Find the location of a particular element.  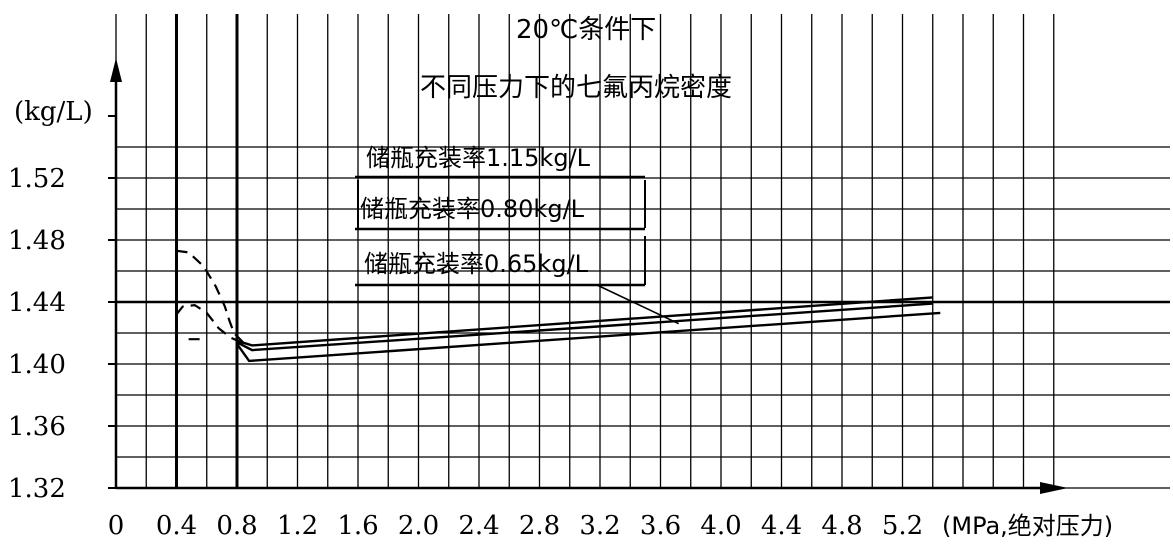

x-tick-label: 3.2 is located at coordinates (599, 526).